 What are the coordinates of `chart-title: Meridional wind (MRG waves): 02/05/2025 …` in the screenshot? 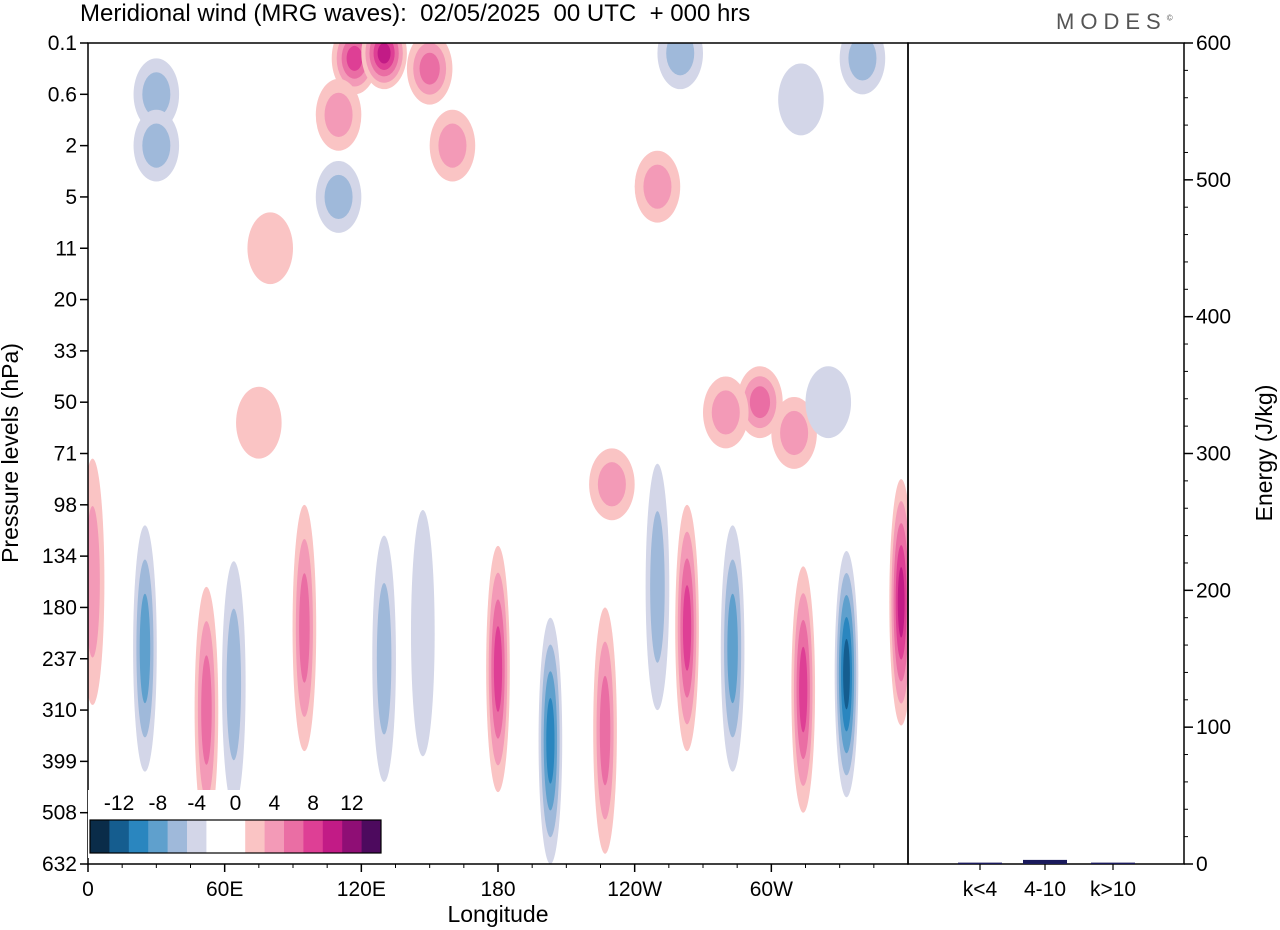 It's located at (415, 13).